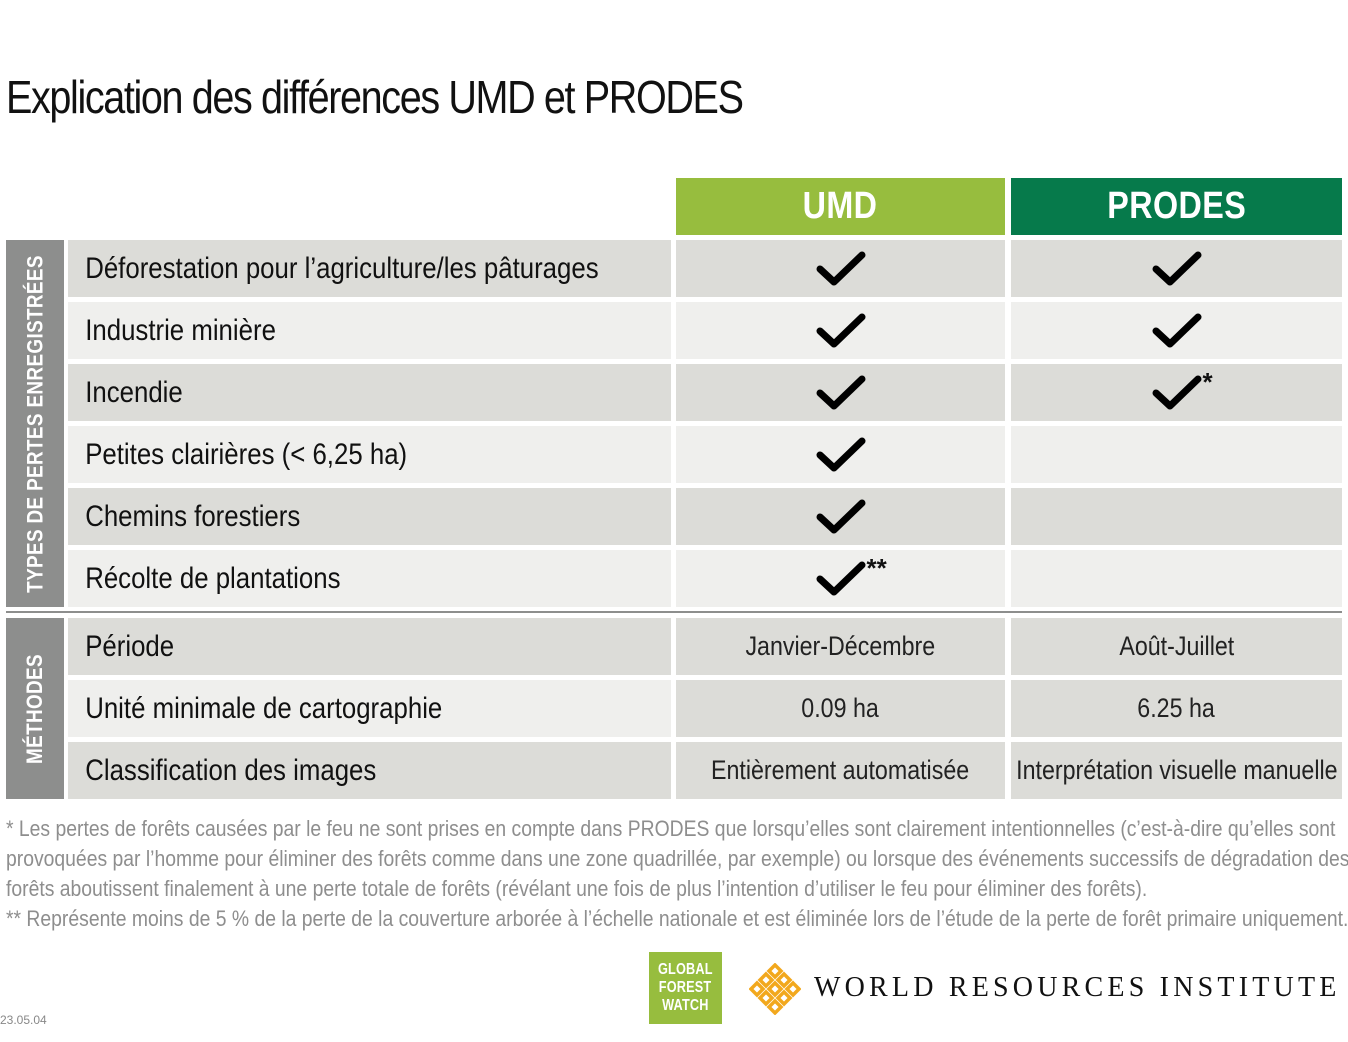 The height and width of the screenshot is (1042, 1348). I want to click on umd-cell: **, so click(840, 578).